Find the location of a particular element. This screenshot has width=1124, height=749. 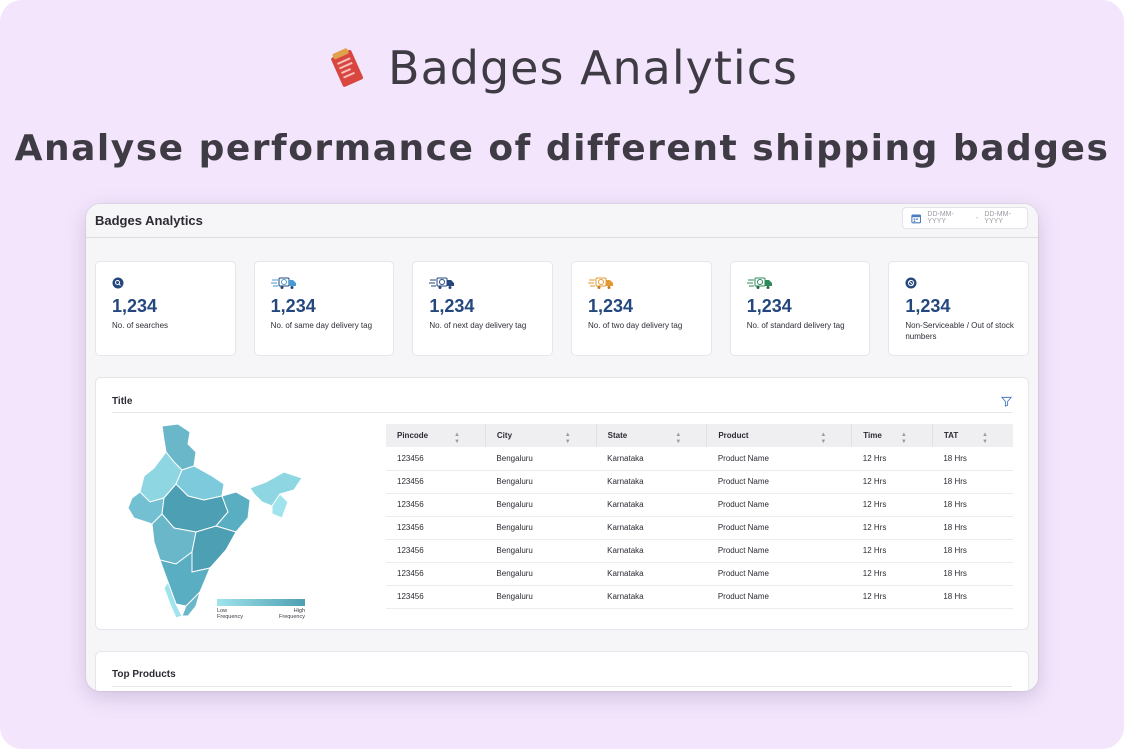

map-region-far-south is located at coordinates (191, 603).